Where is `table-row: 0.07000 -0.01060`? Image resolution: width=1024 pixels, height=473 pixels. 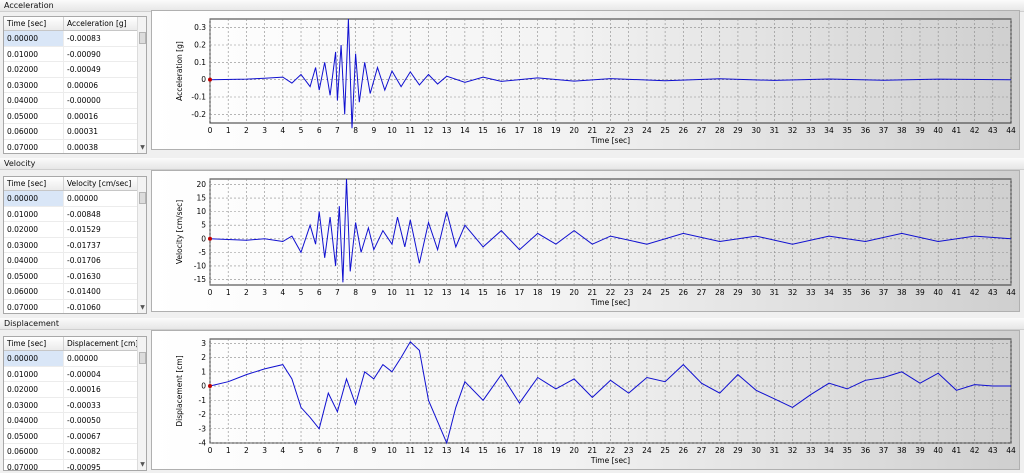
table-row: 0.07000 -0.01060 is located at coordinates (75, 306).